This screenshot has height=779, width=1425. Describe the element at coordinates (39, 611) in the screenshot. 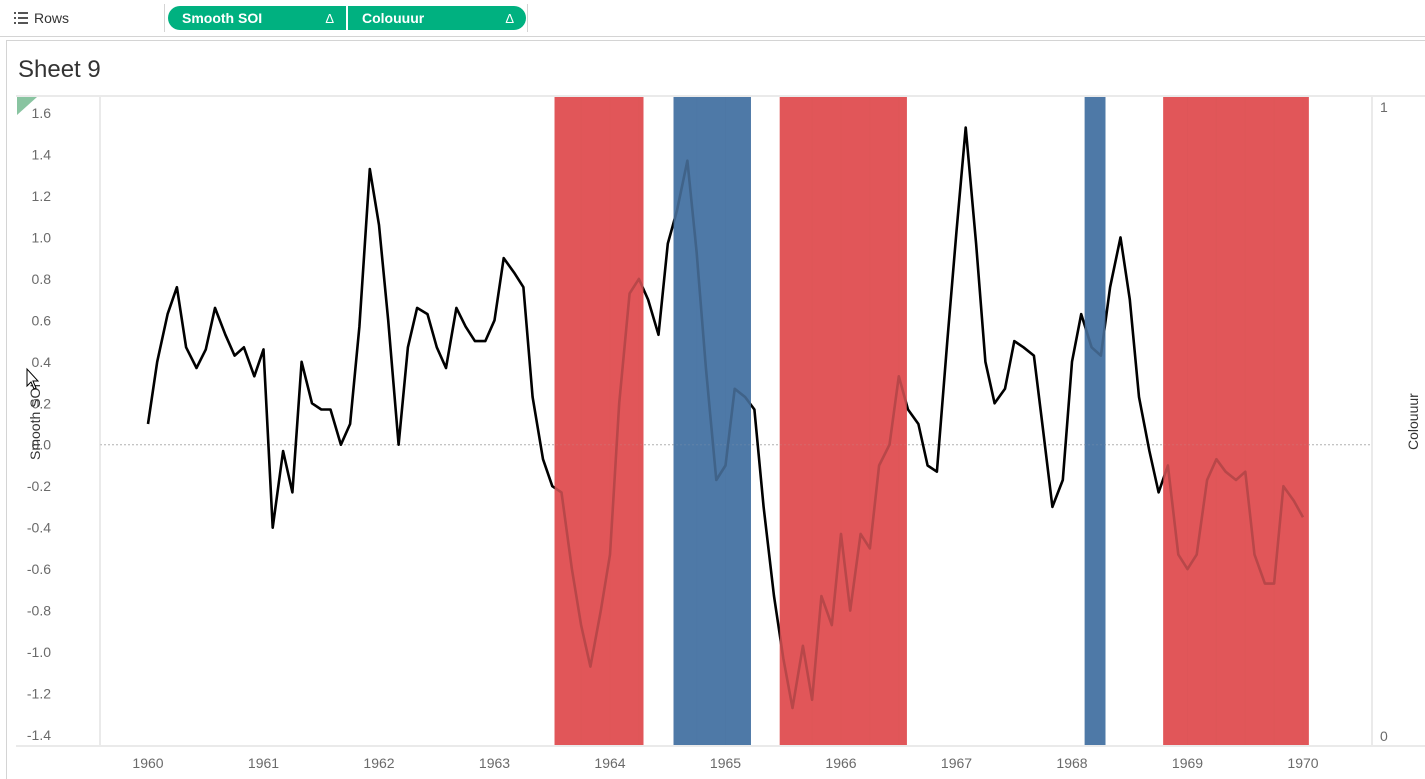

I see `y-tick-label: -0.8` at that location.